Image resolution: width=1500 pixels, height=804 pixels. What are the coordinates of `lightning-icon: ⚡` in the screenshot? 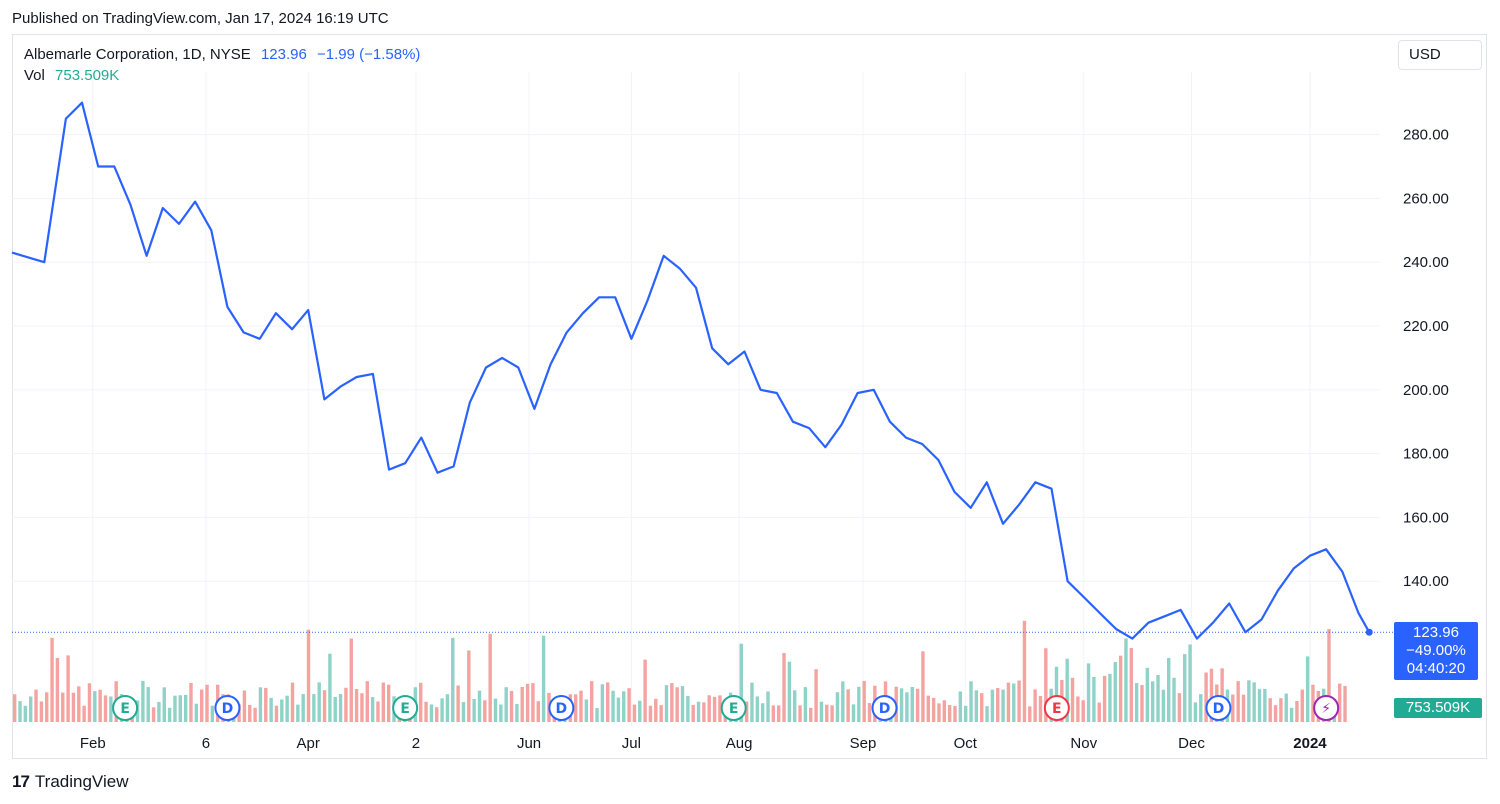 It's located at (1326, 708).